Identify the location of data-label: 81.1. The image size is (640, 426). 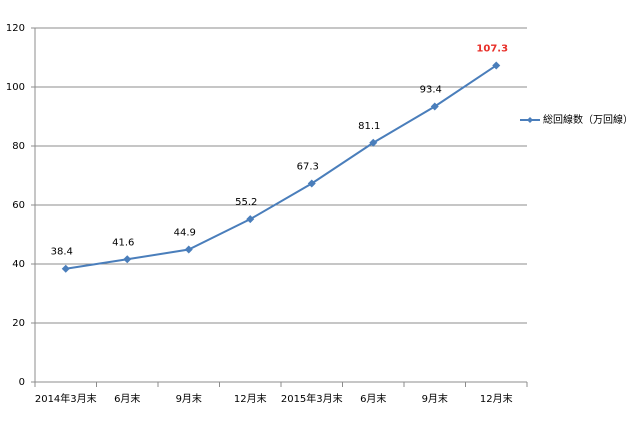
(369, 126).